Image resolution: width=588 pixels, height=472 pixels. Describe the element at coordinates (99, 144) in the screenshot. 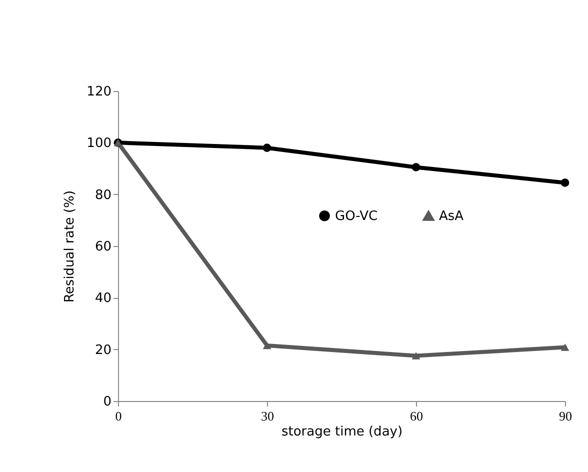

I see `y-tick-label: 100` at that location.